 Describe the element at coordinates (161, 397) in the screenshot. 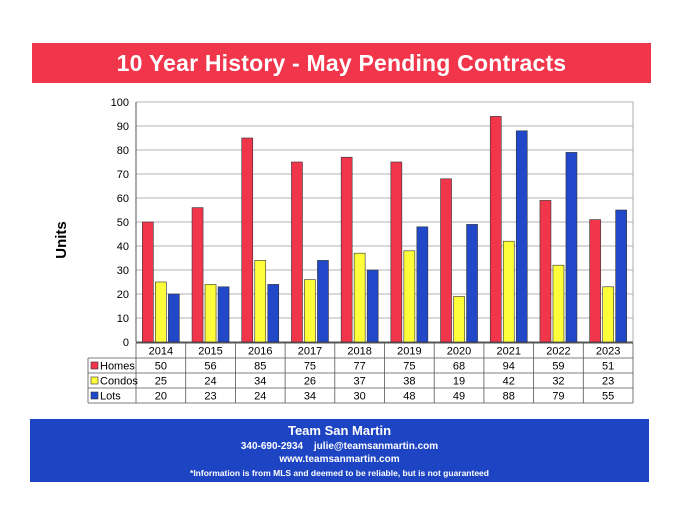

I see `data-label: 20` at that location.